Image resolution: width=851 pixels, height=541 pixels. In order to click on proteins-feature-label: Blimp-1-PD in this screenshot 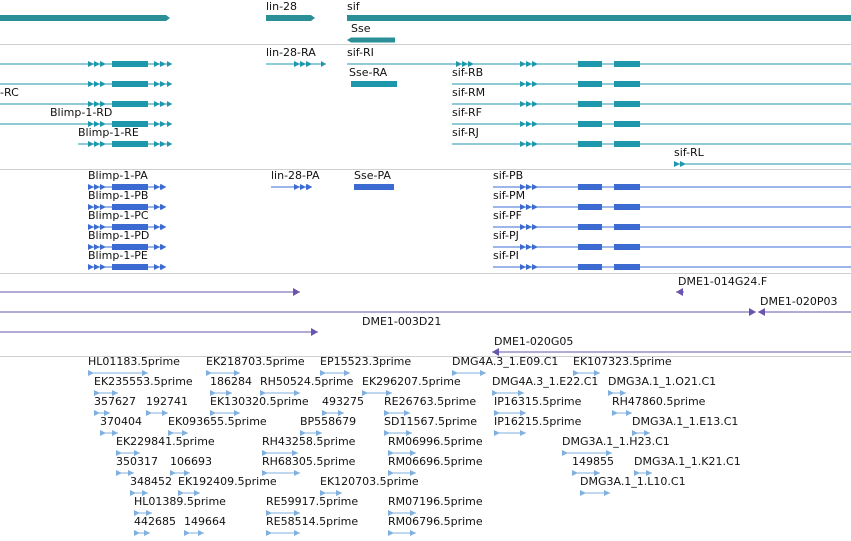, I will do `click(119, 235)`.